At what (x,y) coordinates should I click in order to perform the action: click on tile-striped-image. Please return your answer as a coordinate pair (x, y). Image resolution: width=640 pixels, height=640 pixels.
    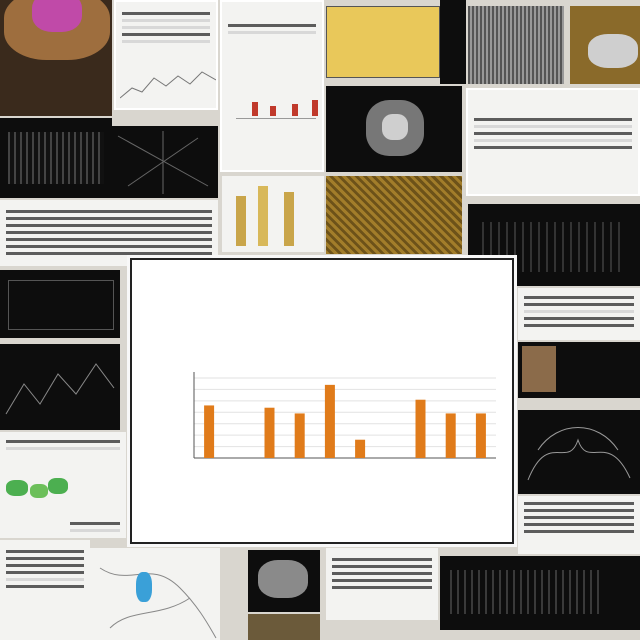
    Looking at the image, I should click on (516, 45).